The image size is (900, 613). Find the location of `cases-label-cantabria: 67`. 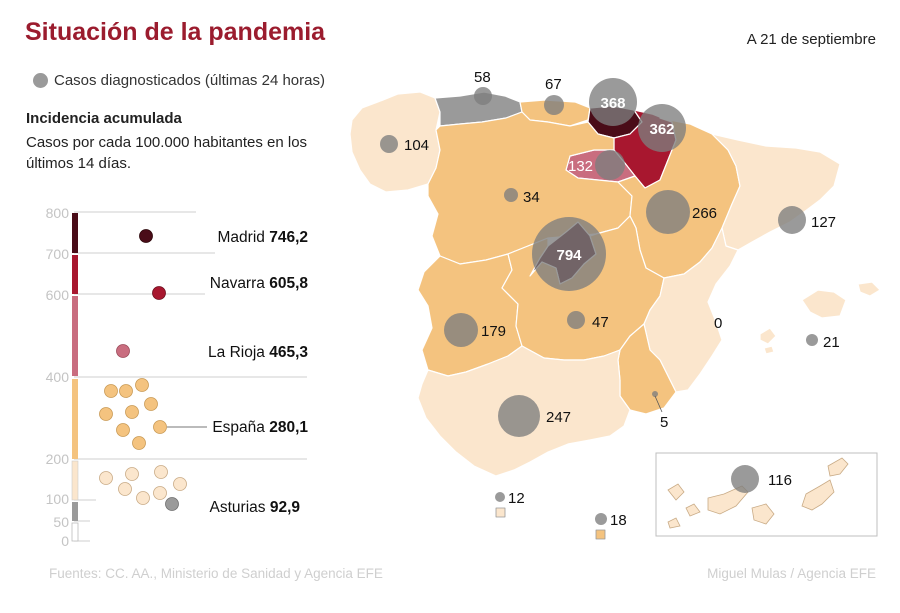

cases-label-cantabria: 67 is located at coordinates (553, 84).